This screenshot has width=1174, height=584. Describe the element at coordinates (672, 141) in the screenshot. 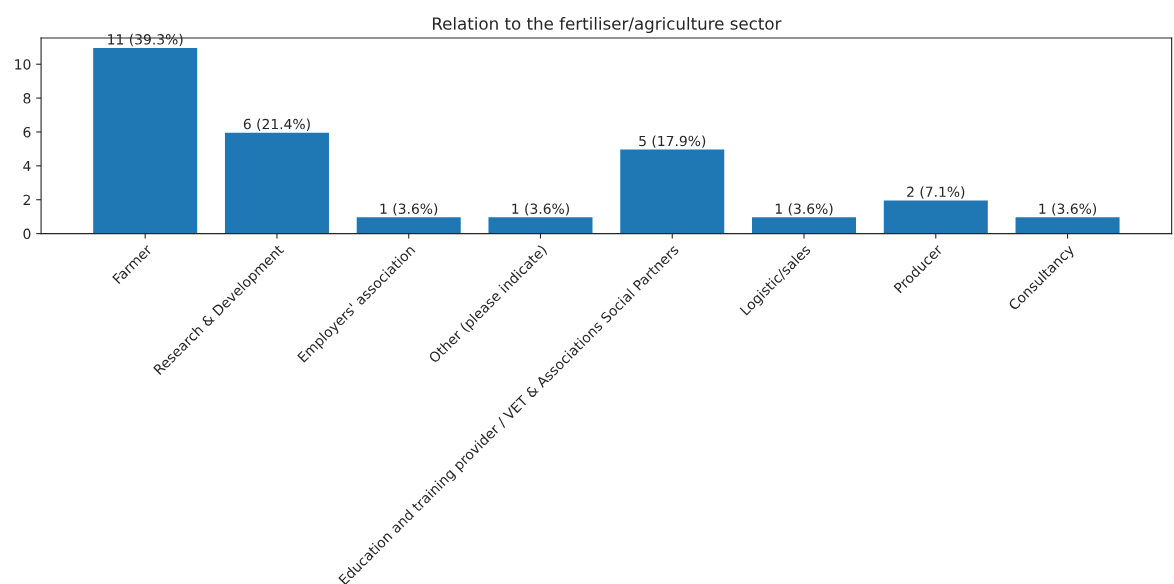

I see `data-label: 5 (17.9%)` at that location.